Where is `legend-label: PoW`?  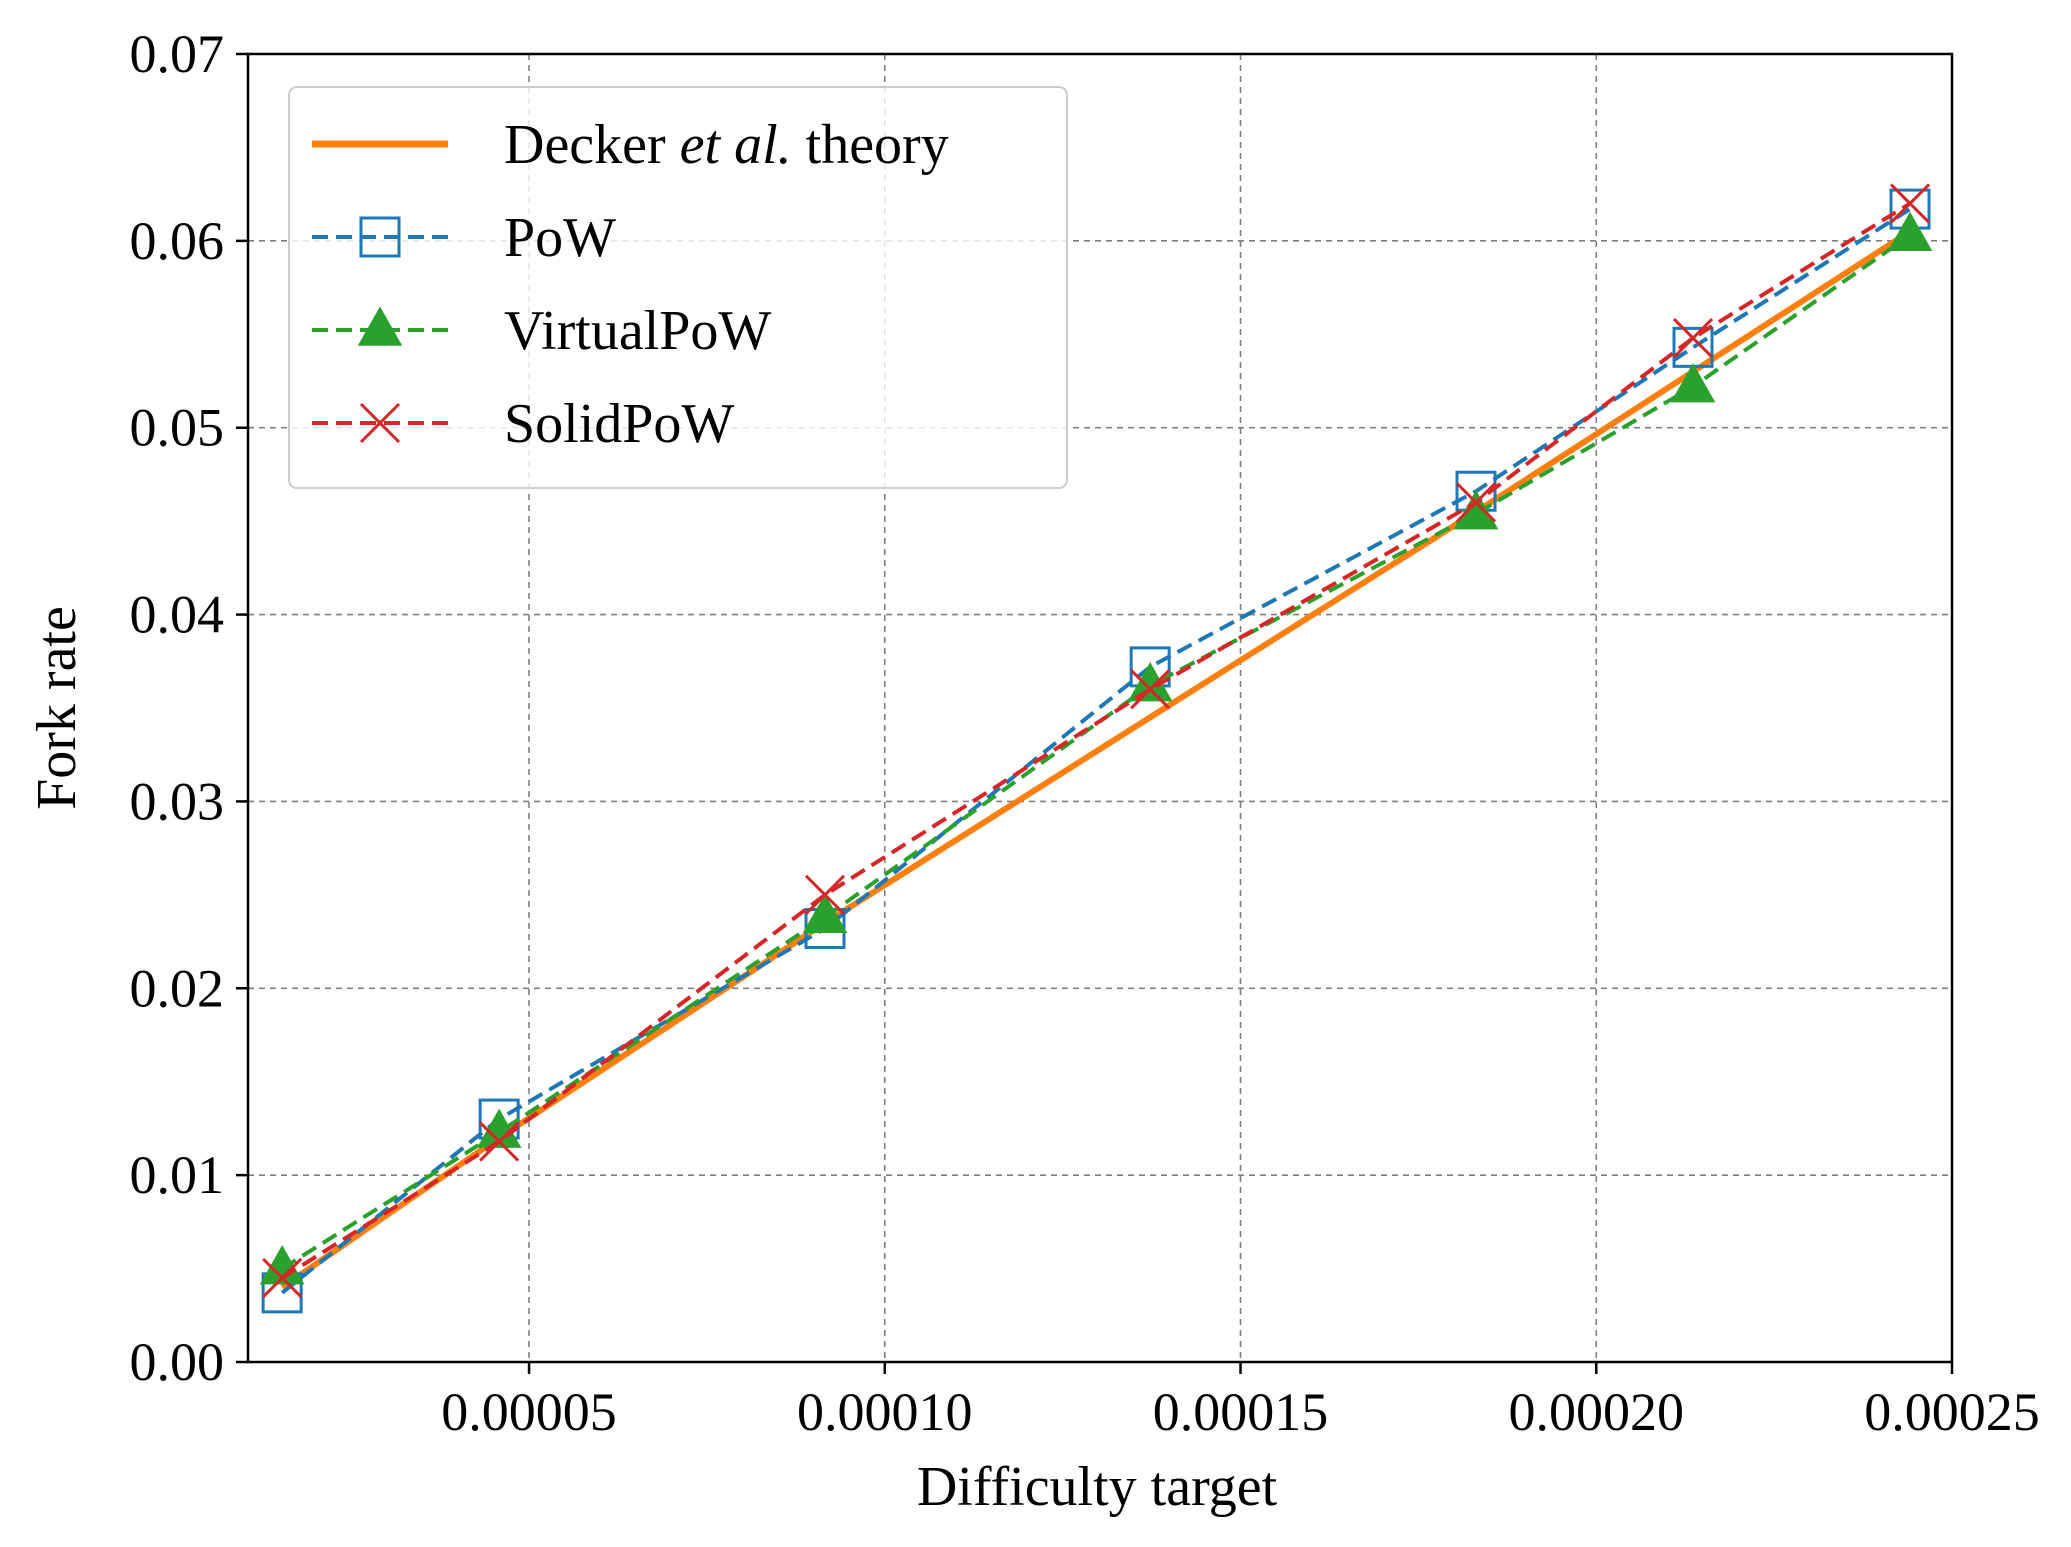
legend-label: PoW is located at coordinates (560, 238).